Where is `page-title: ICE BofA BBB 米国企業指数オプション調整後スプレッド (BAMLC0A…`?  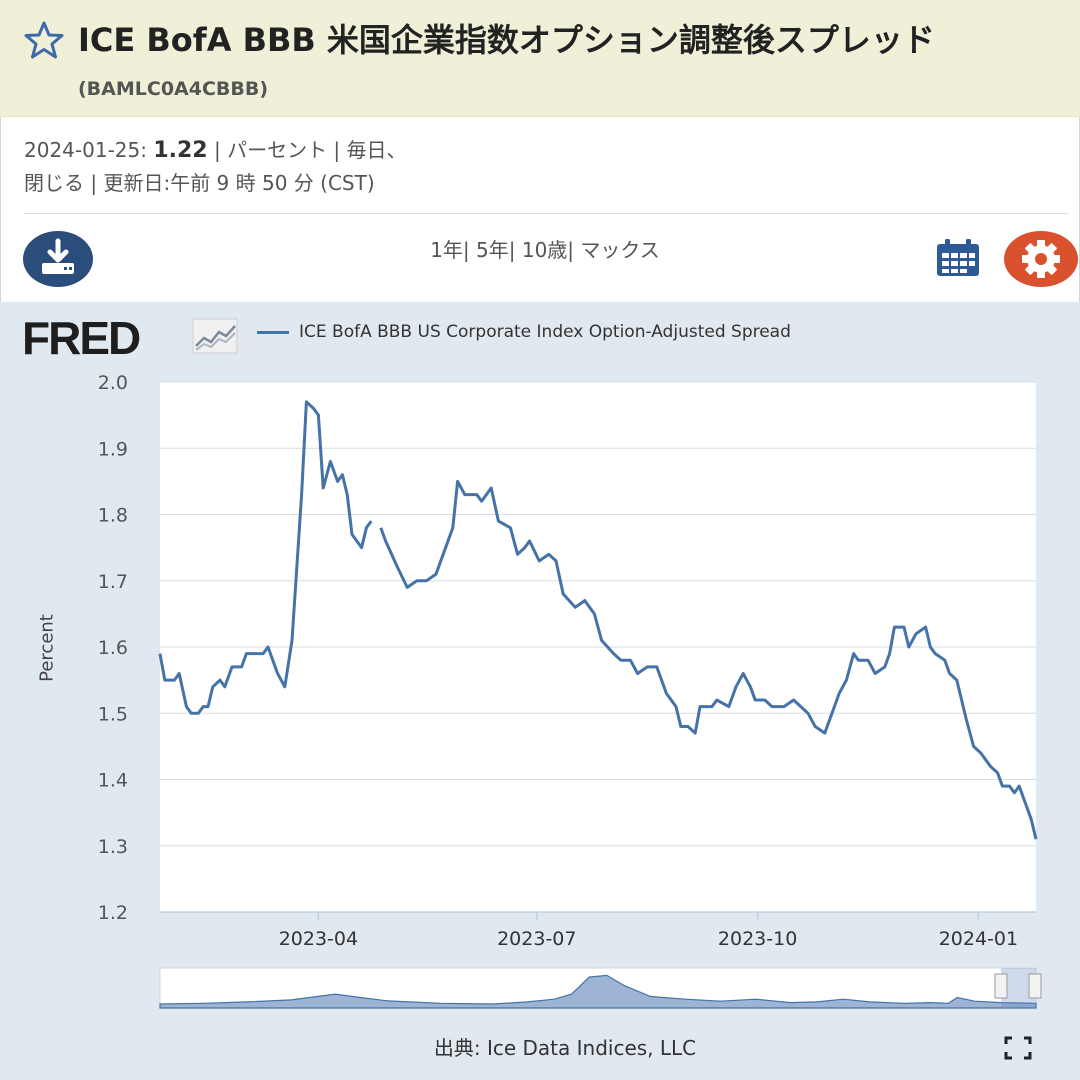 page-title: ICE BofA BBB 米国企業指数オプション調整後スプレッド (BAMLC0A… is located at coordinates (573, 64).